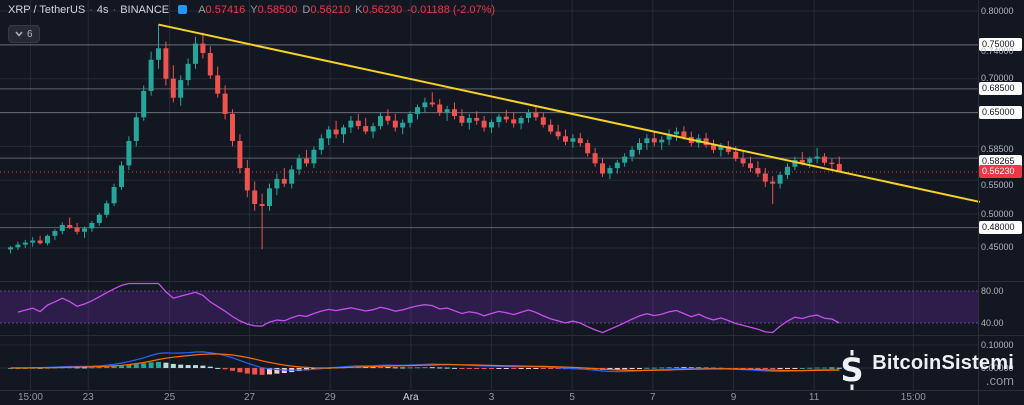  What do you see at coordinates (489, 307) in the screenshot?
I see `rsi-band` at bounding box center [489, 307].